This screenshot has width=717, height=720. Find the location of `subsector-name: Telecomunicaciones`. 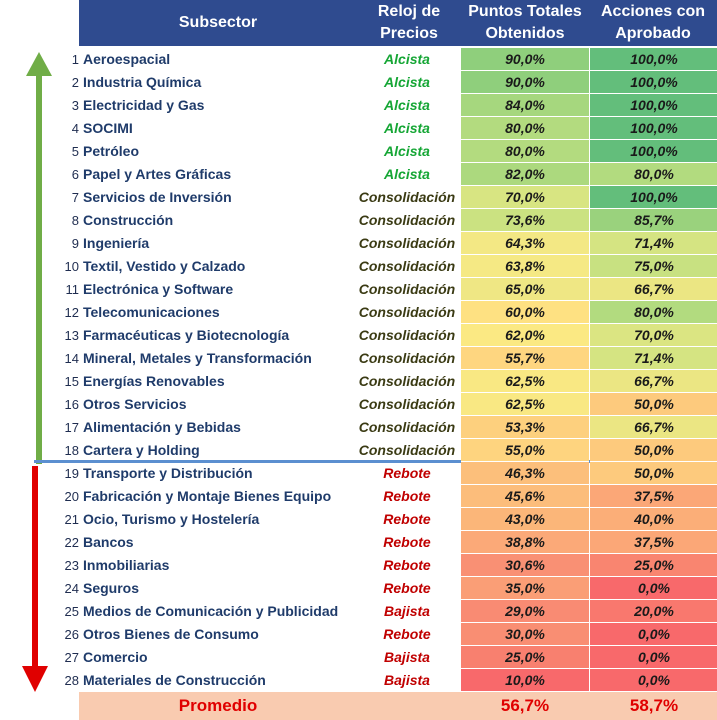

subsector-name: Telecomunicaciones is located at coordinates (151, 312).